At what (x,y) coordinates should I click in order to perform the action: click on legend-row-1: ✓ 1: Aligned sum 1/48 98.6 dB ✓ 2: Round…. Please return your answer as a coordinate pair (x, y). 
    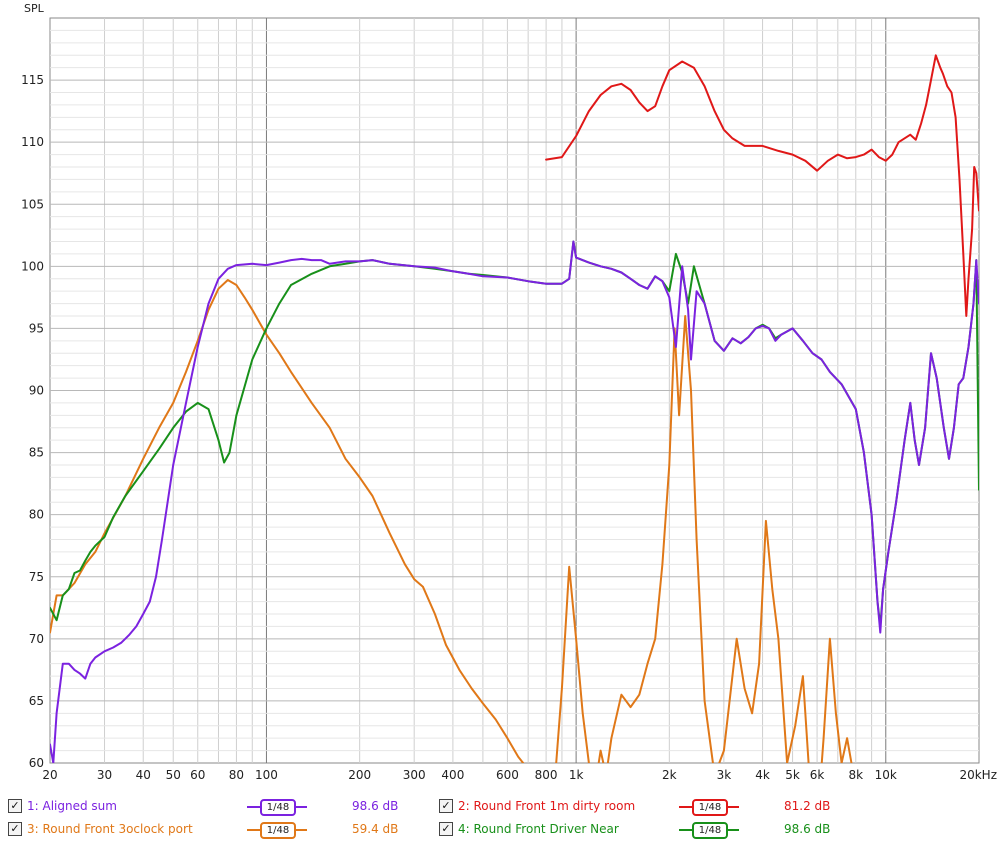
    Looking at the image, I should click on (502, 806).